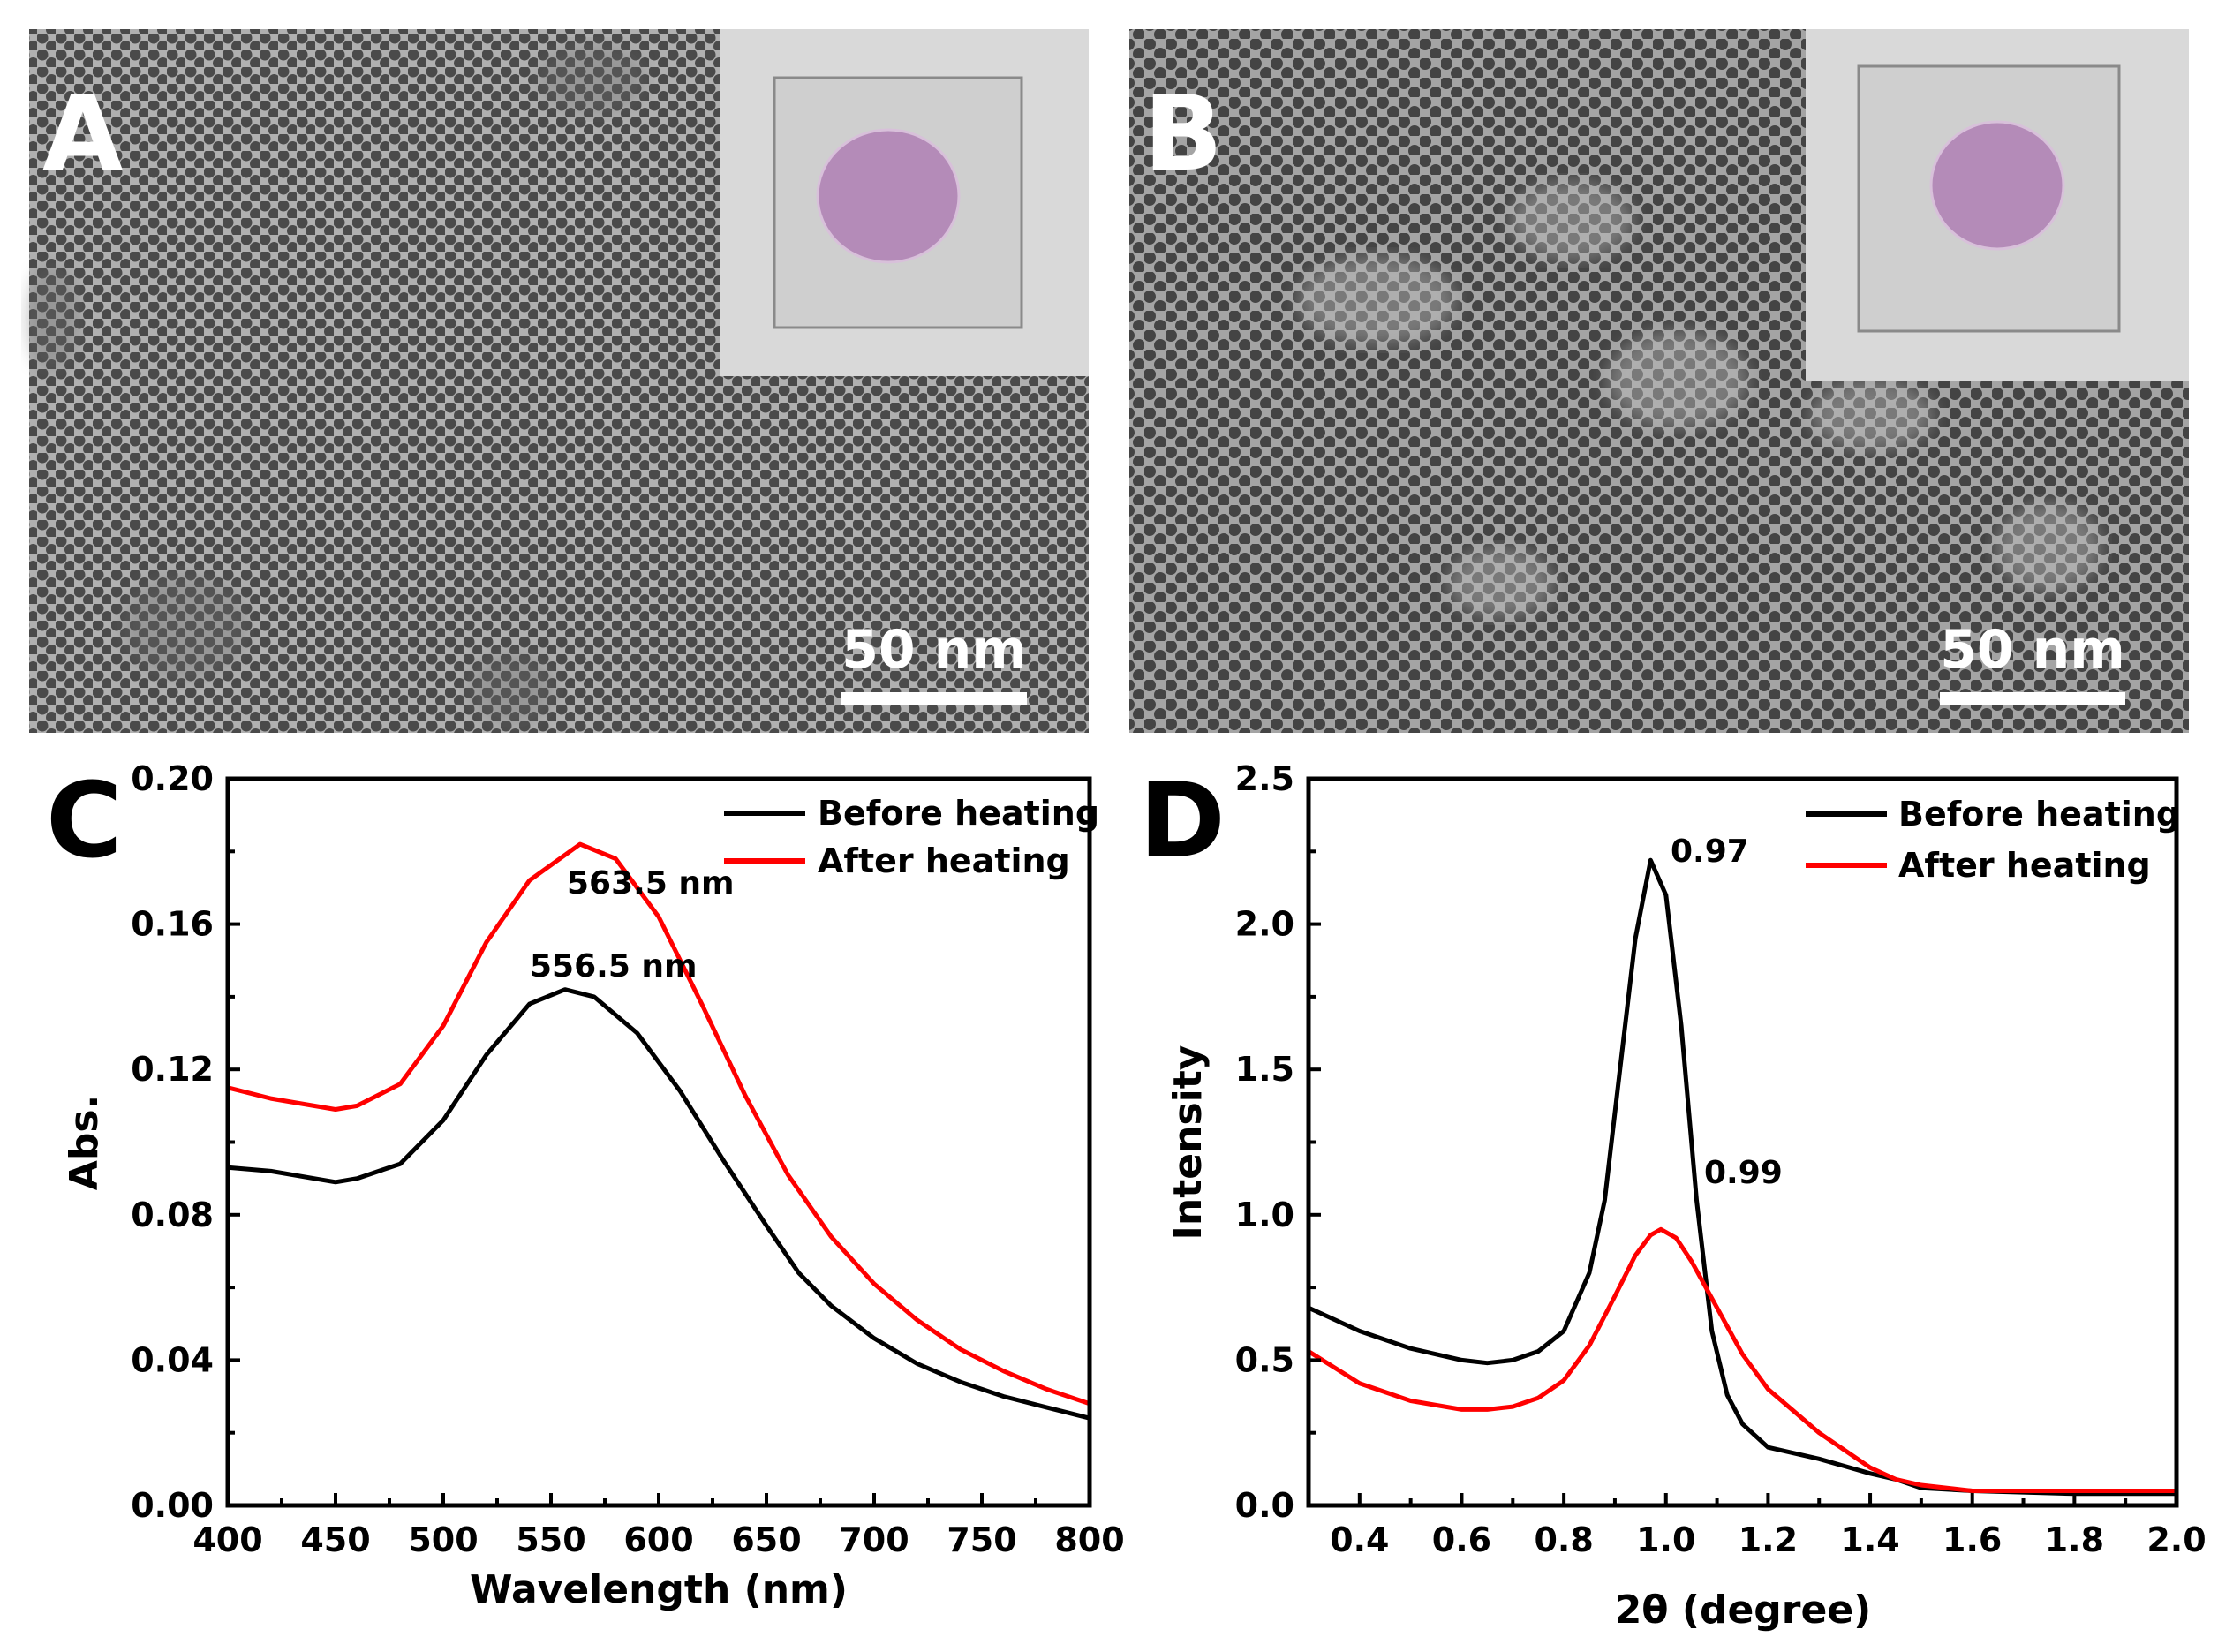 The height and width of the screenshot is (1652, 2218). Describe the element at coordinates (82, 133) in the screenshot. I see `panel-letter-a: A` at that location.